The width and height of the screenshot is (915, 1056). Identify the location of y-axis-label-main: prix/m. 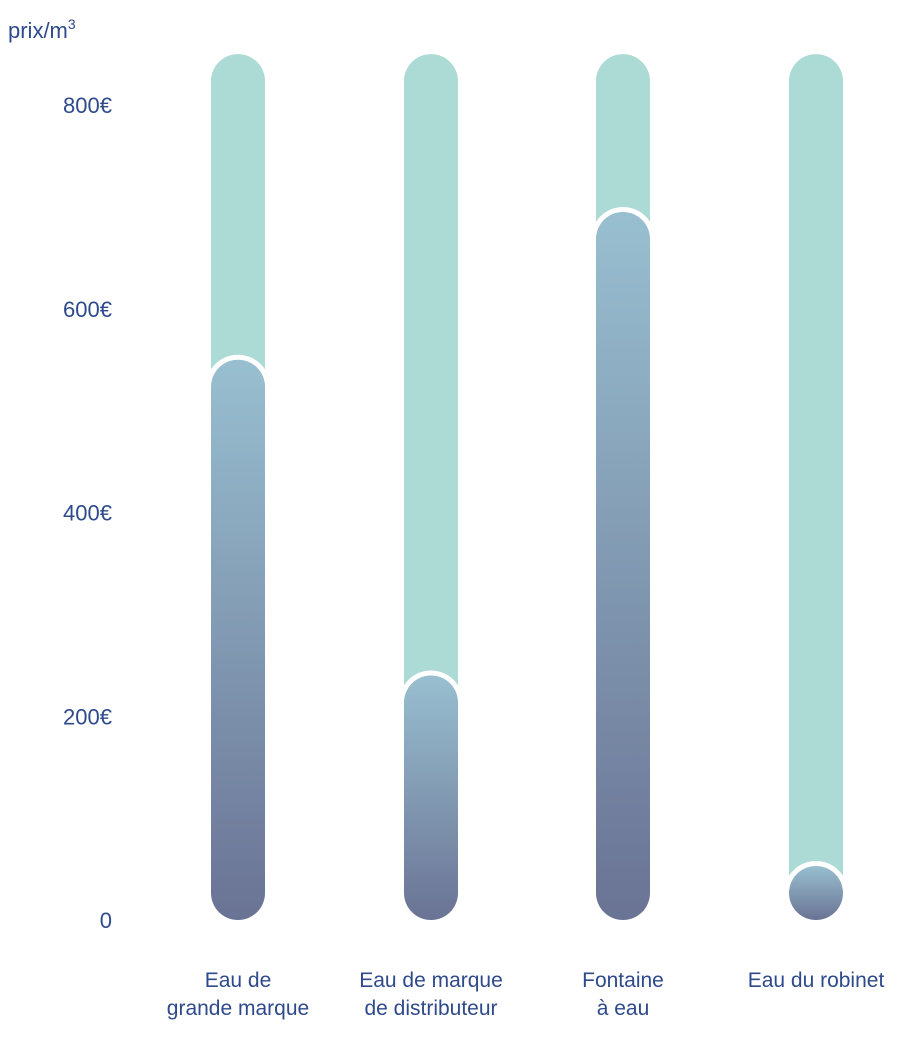
(38, 30).